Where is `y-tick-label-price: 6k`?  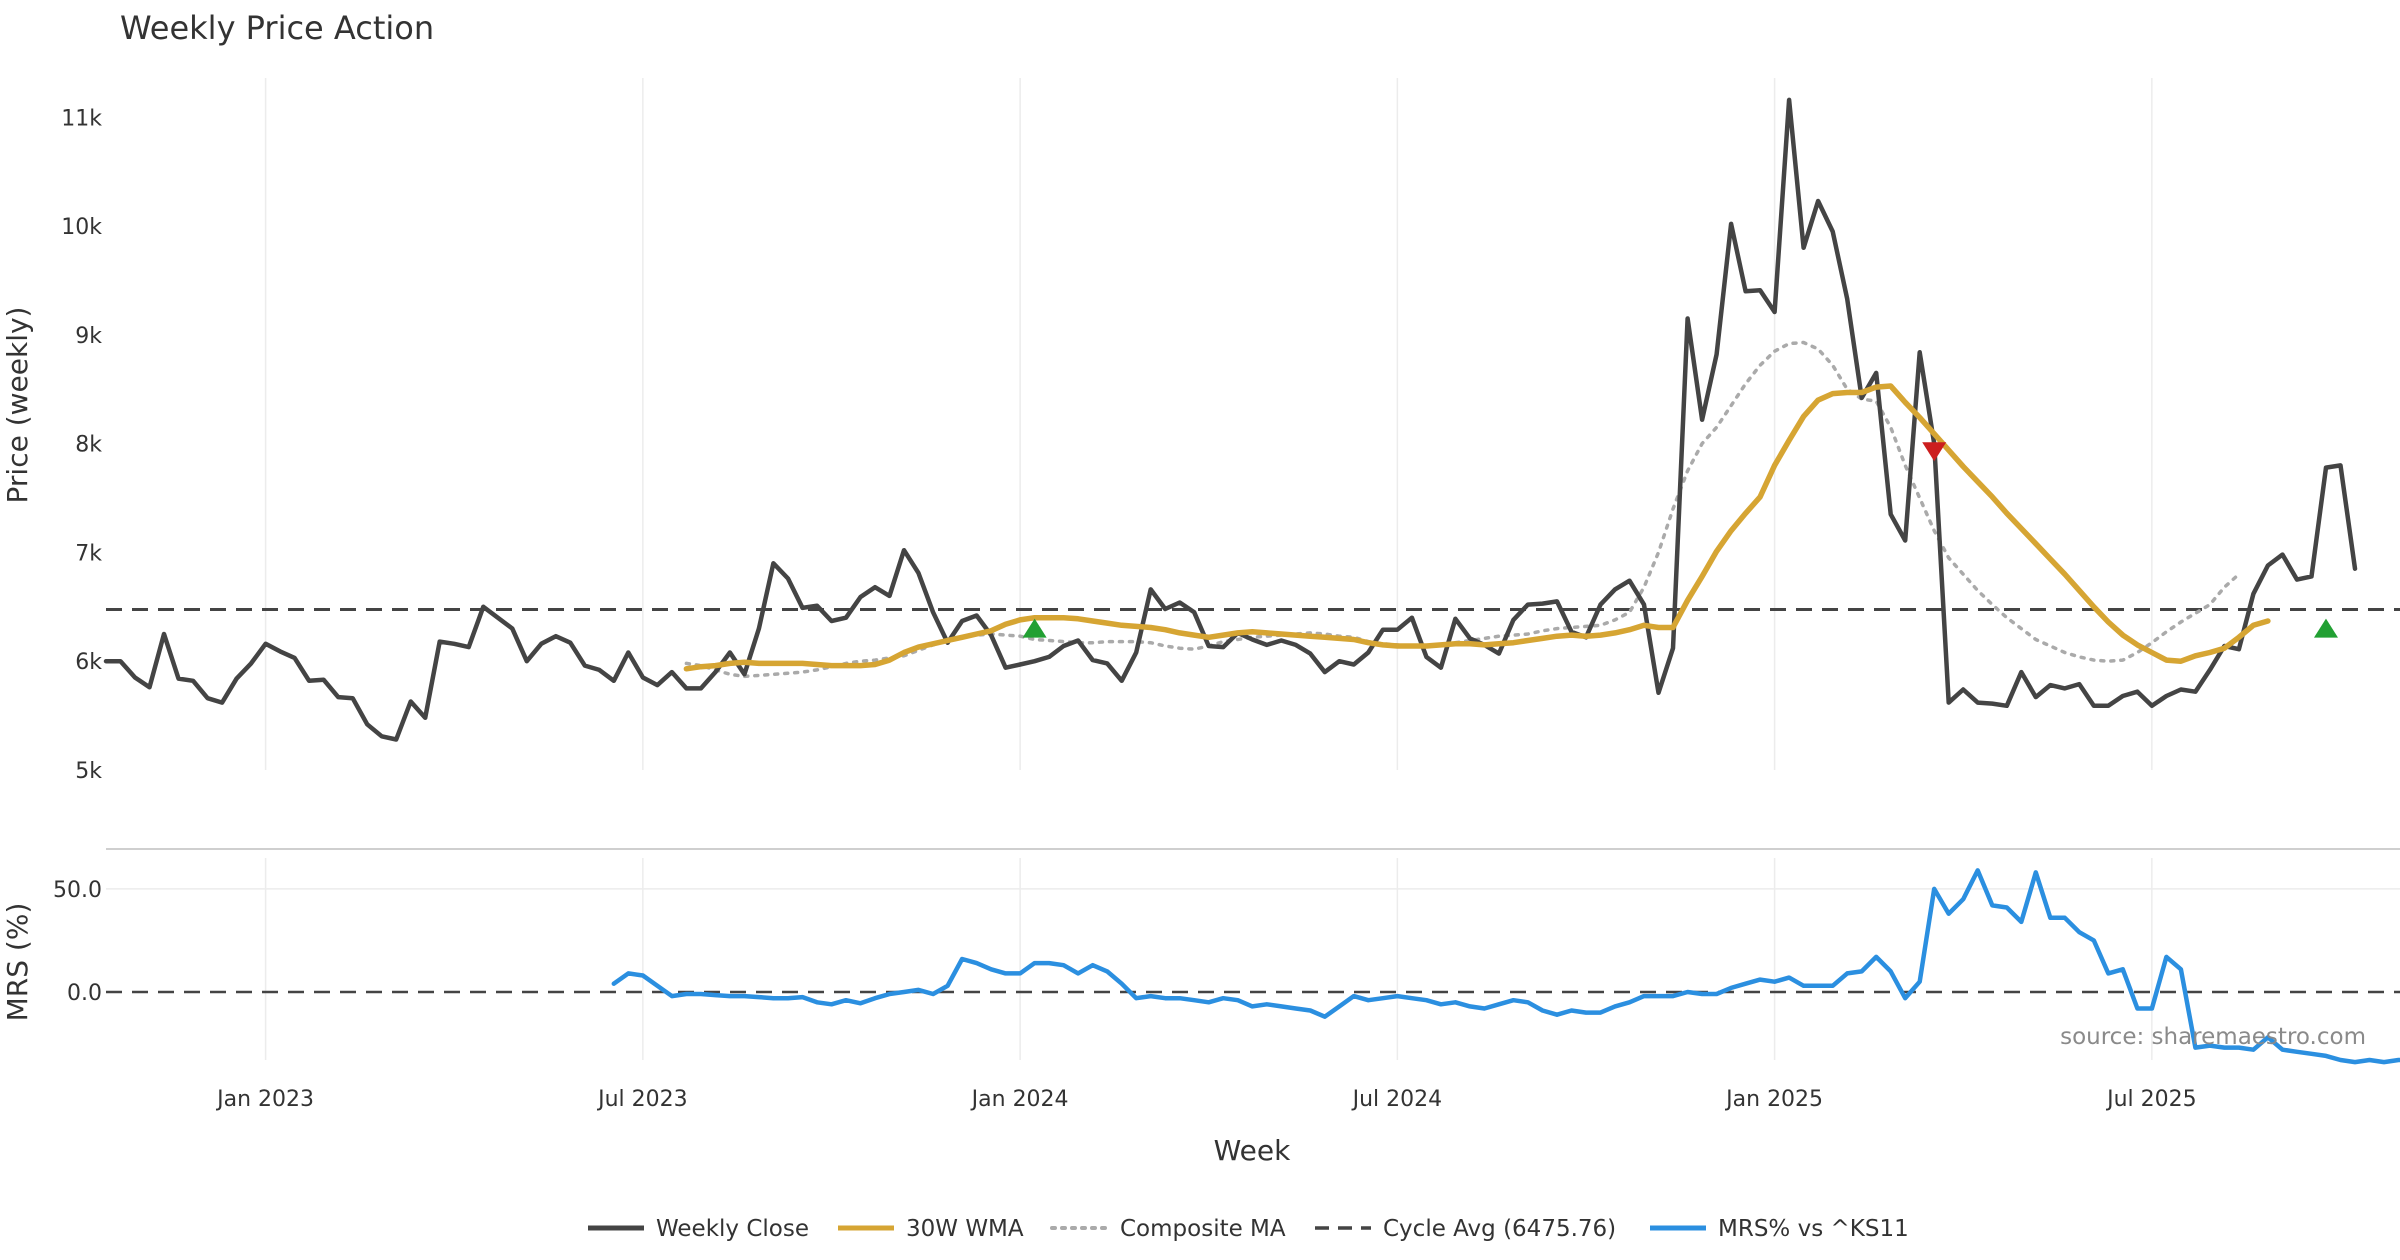 y-tick-label-price: 6k is located at coordinates (88, 662).